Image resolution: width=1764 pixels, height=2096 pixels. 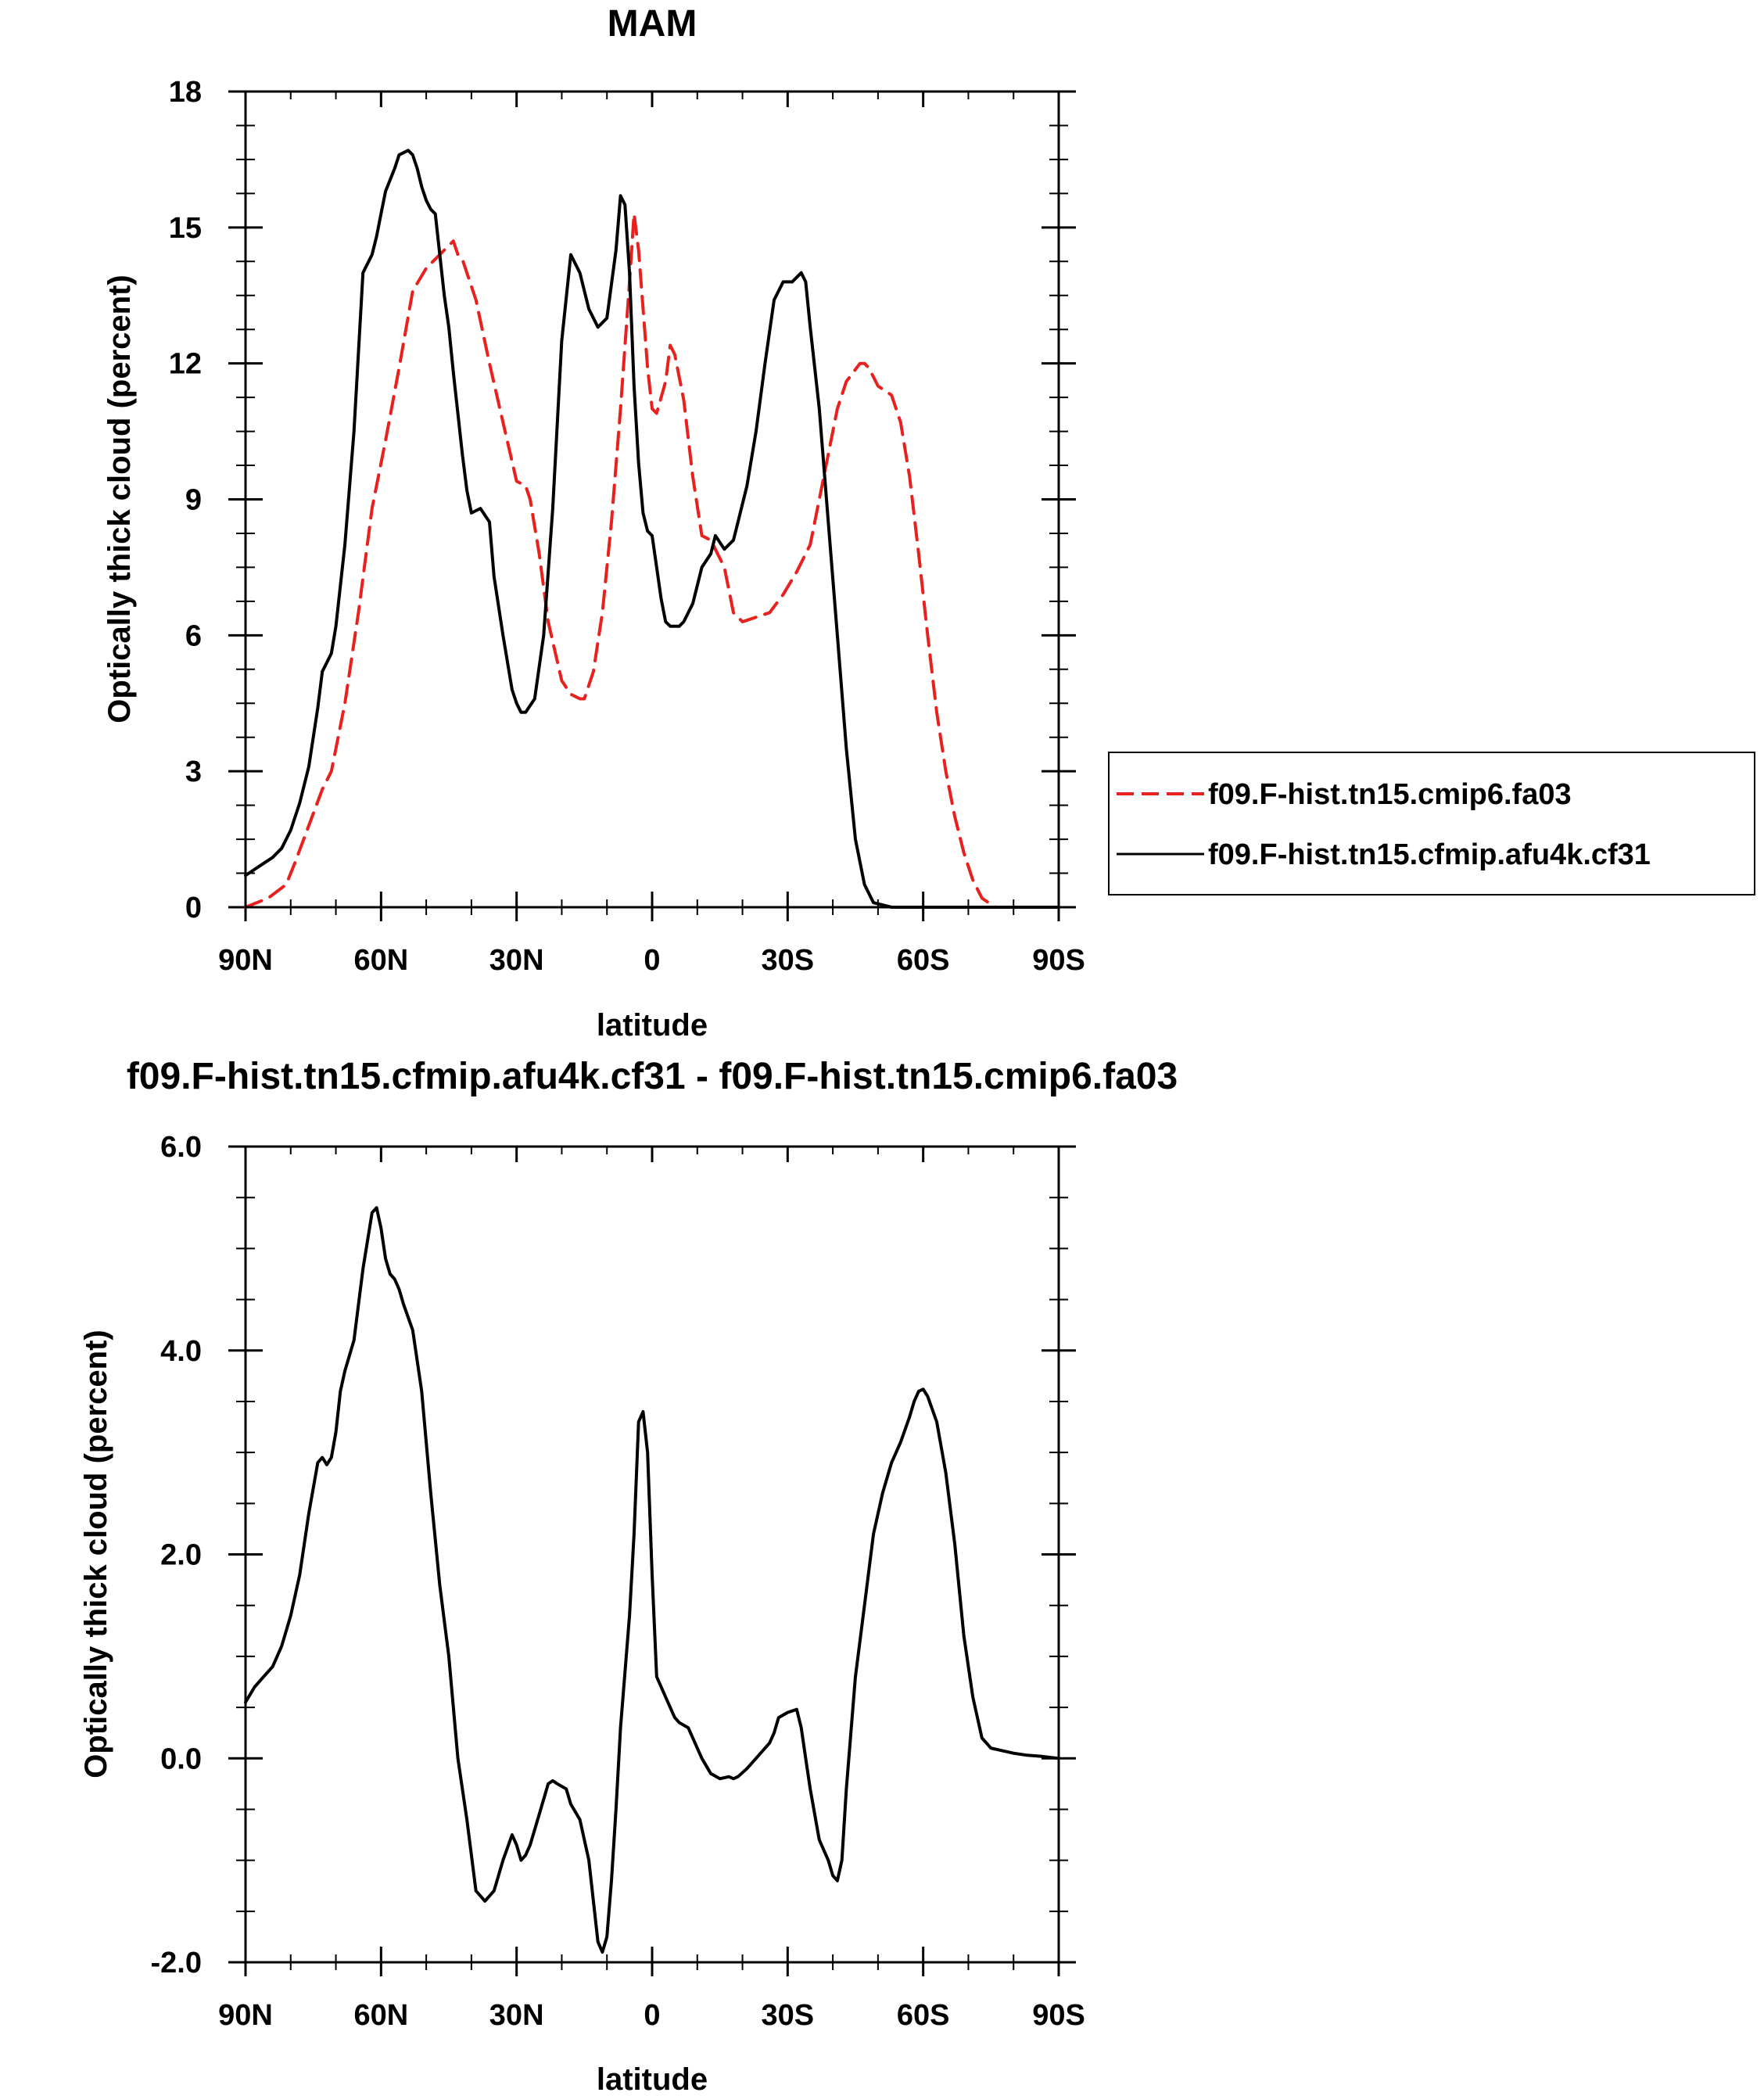 I want to click on bottom-y-tick-labels: -2.0 0.0 2.0 4.0 6.0, so click(x=176, y=1555).